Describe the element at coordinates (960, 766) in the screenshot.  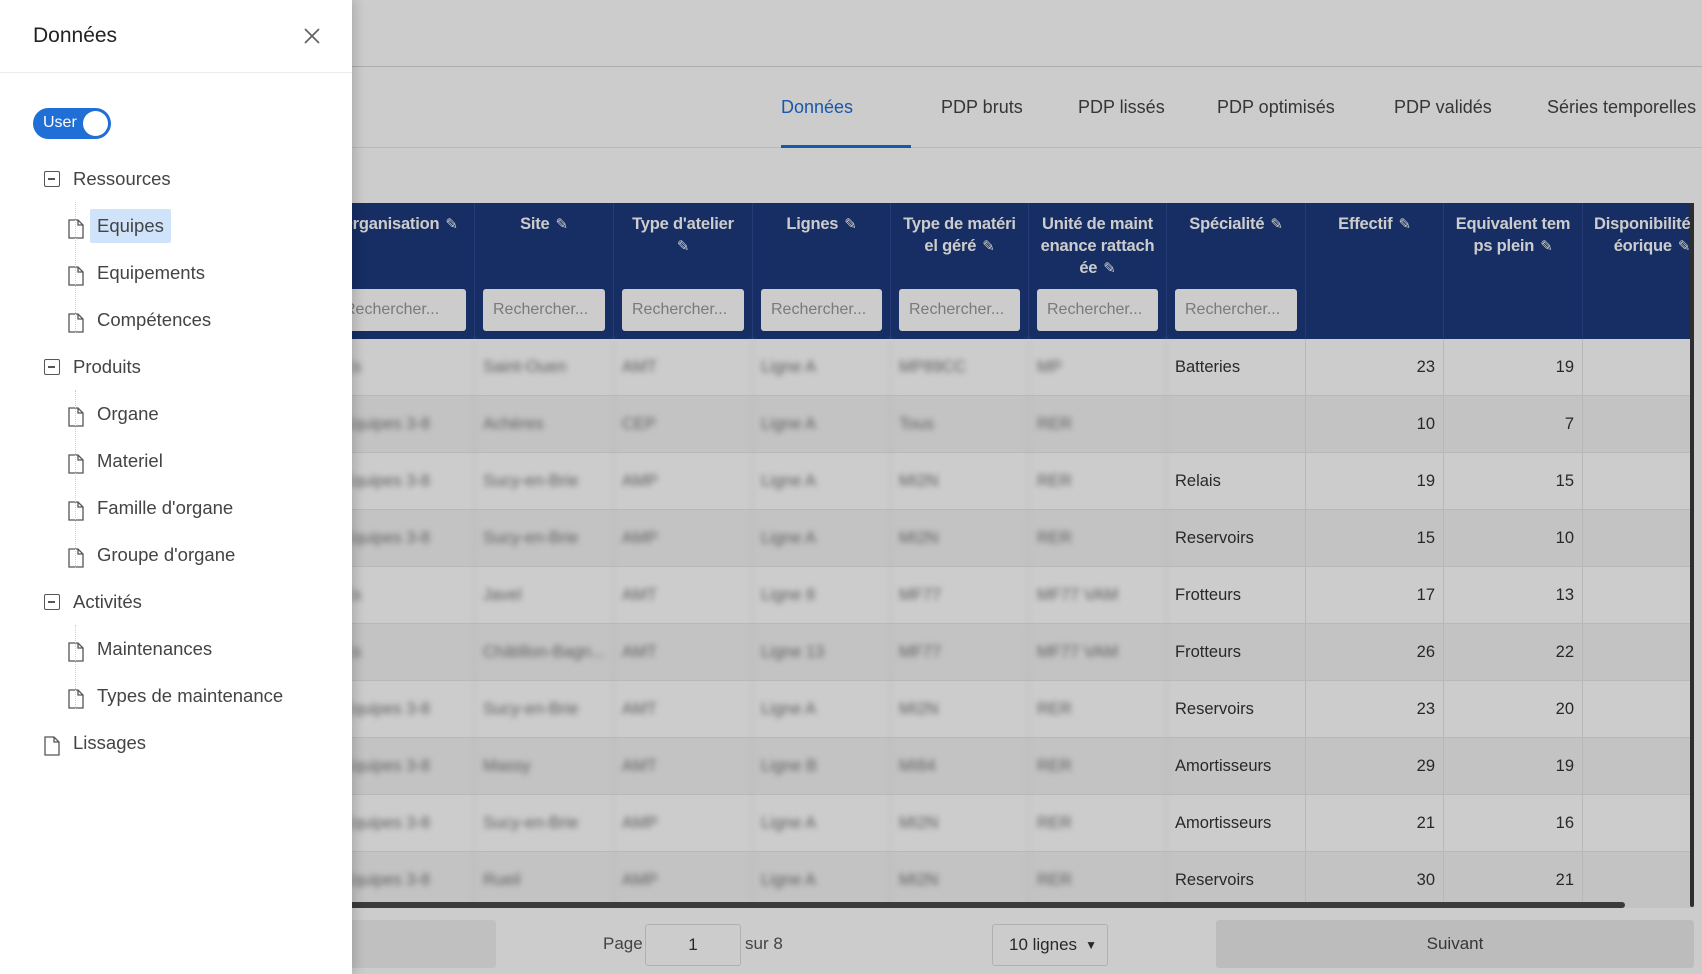
I see `cell-materiel: MI84` at that location.